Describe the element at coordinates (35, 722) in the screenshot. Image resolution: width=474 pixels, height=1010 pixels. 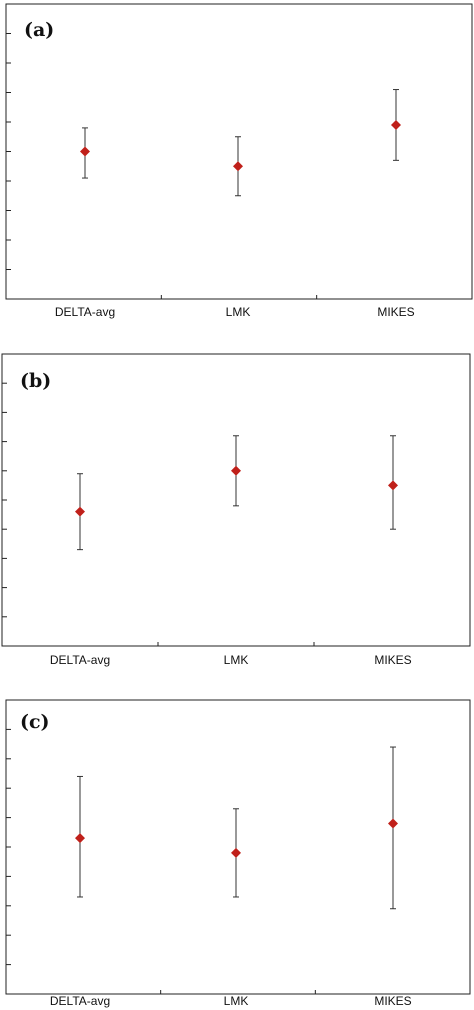
I see `panel-label: (c)` at that location.